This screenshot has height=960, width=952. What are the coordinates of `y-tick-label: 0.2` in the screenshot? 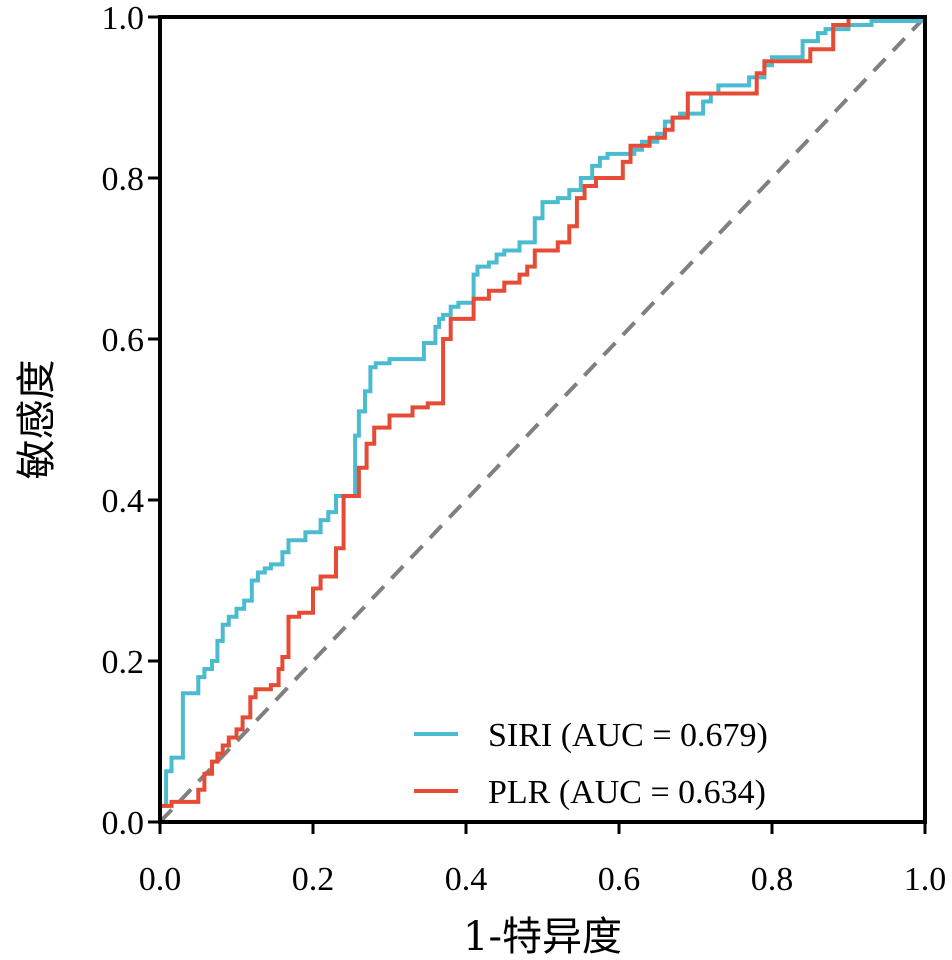 It's located at (123, 662).